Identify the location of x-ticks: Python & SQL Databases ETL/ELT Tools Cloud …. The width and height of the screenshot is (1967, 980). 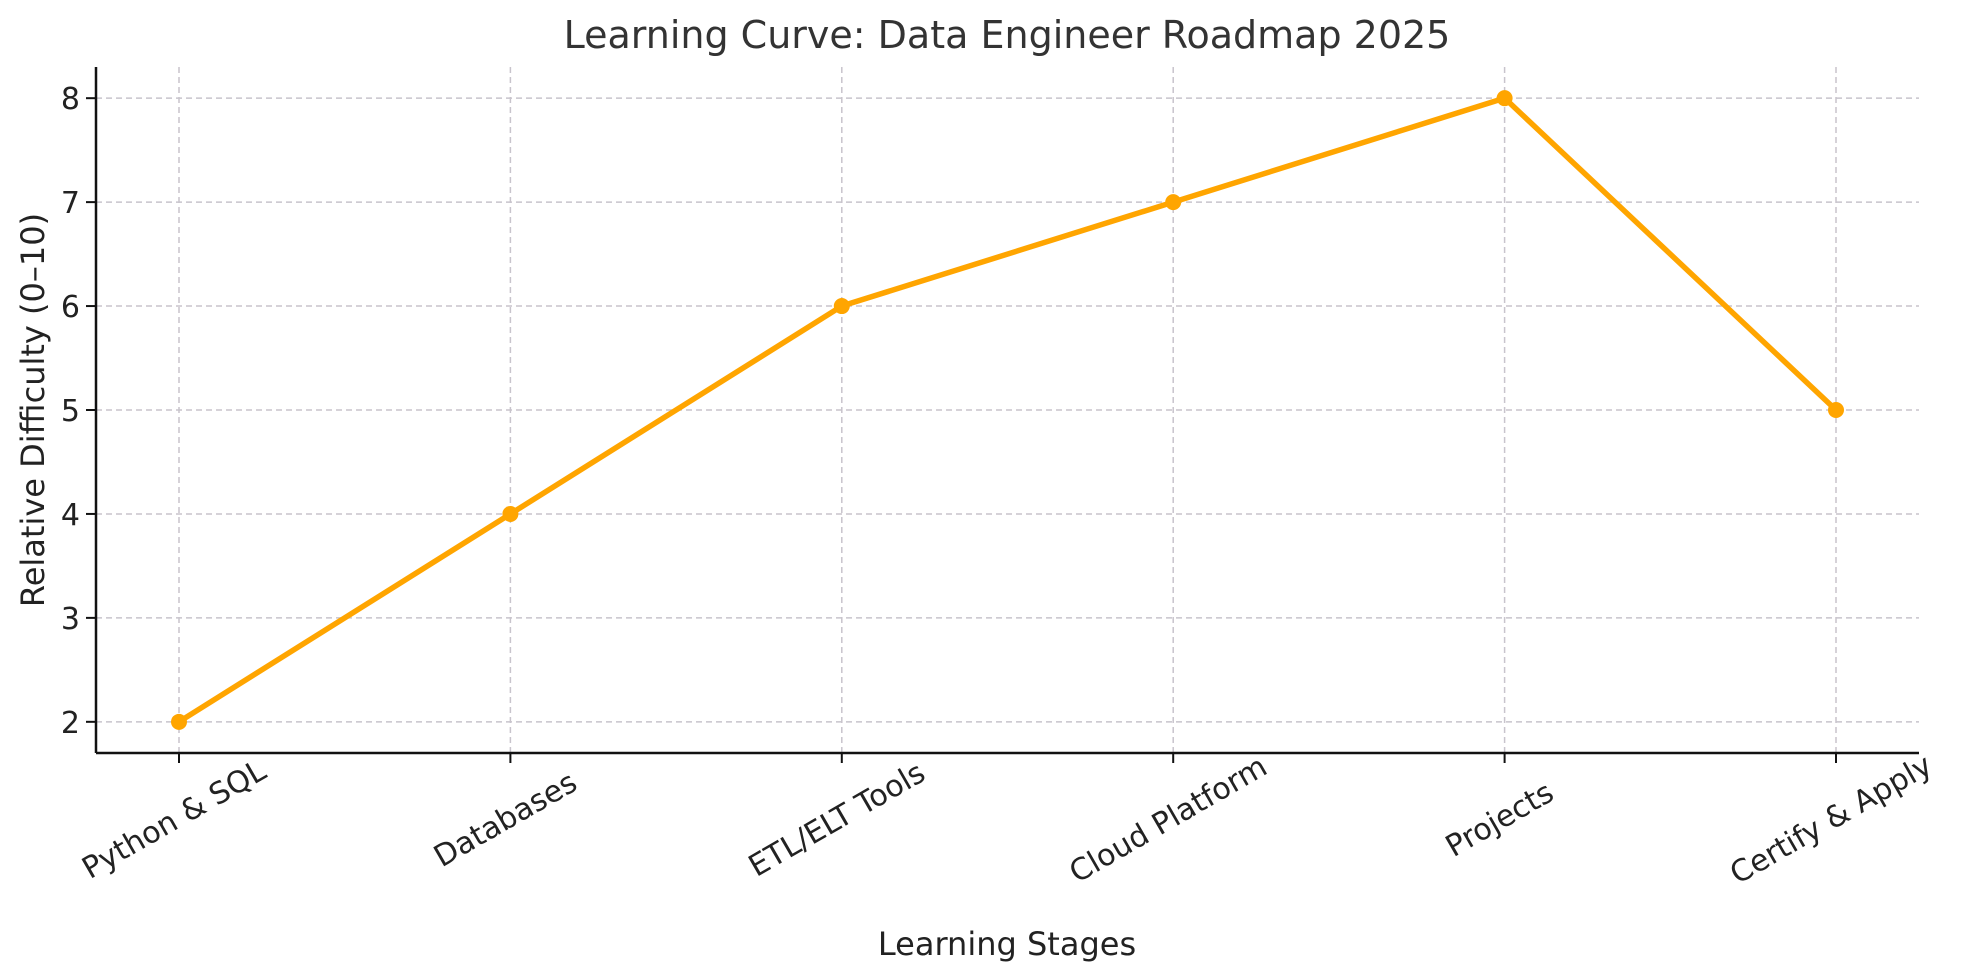
(1007, 820).